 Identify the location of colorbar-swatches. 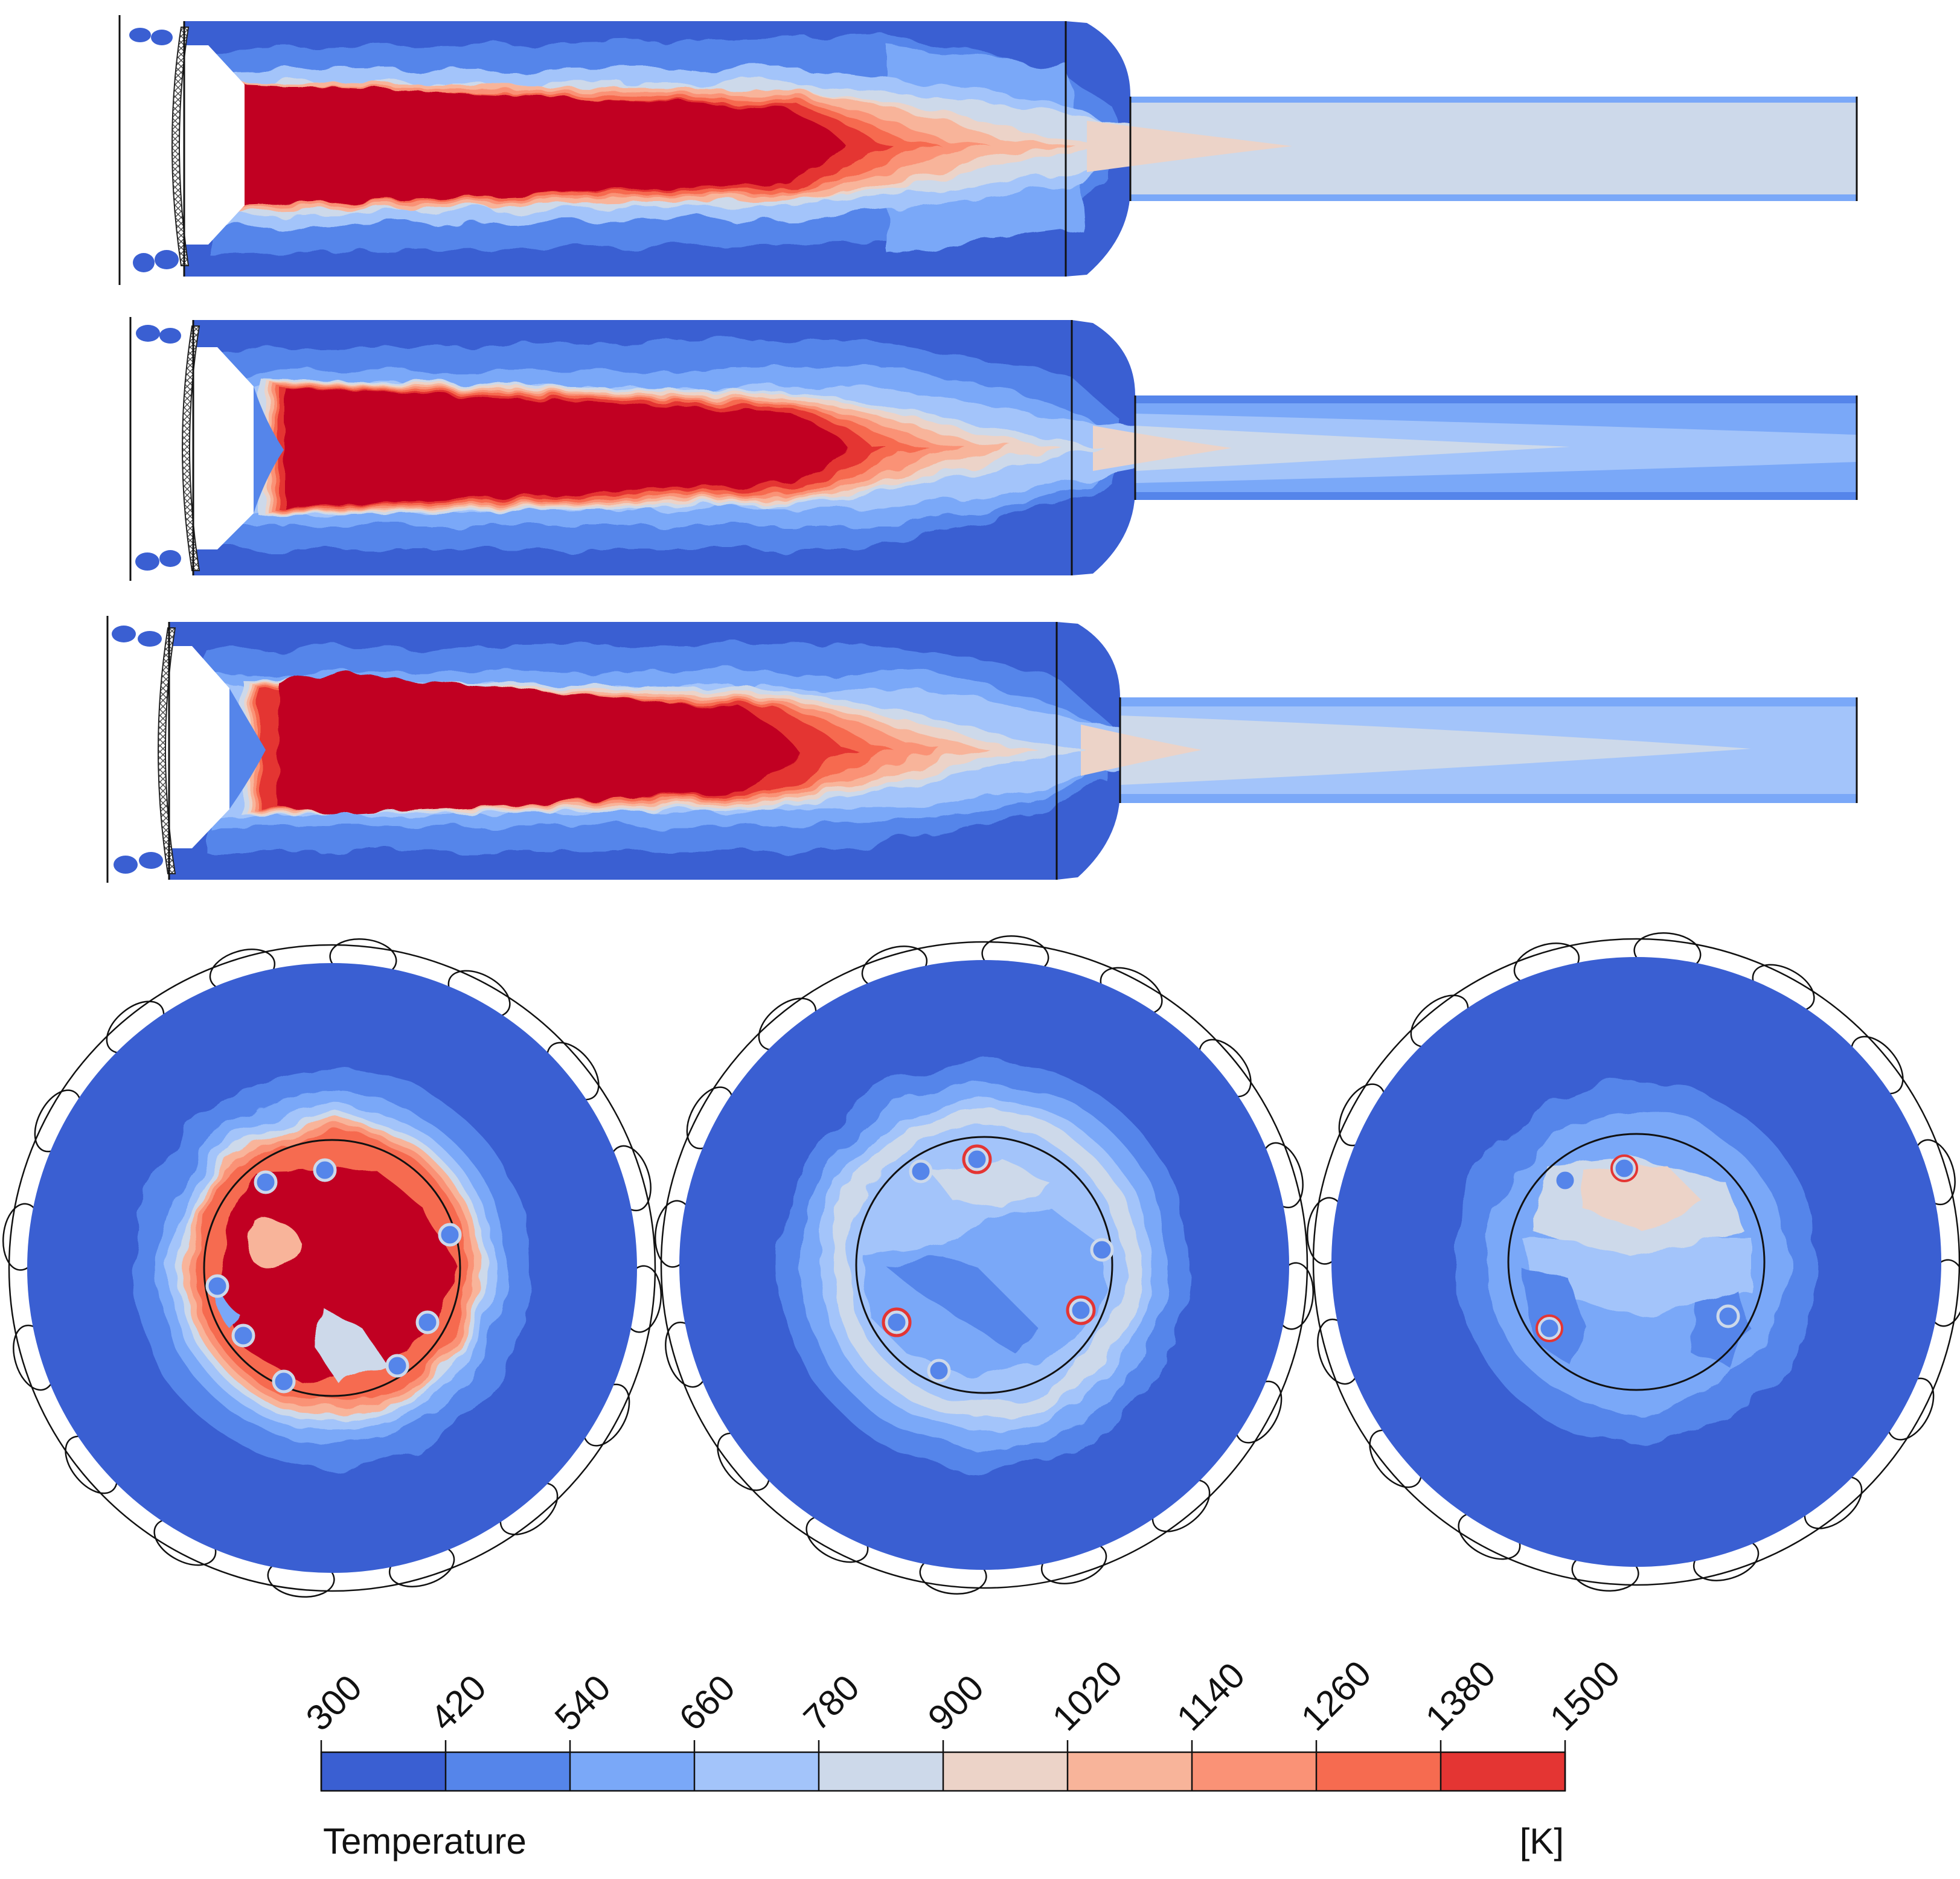
(943, 1771).